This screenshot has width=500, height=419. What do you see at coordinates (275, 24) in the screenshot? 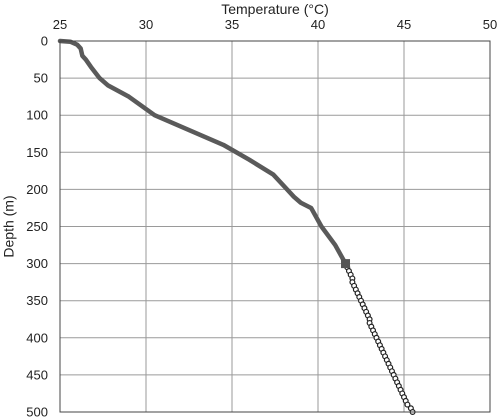
I see `x-tick-labels: 25 30 35 40 45 50` at bounding box center [275, 24].